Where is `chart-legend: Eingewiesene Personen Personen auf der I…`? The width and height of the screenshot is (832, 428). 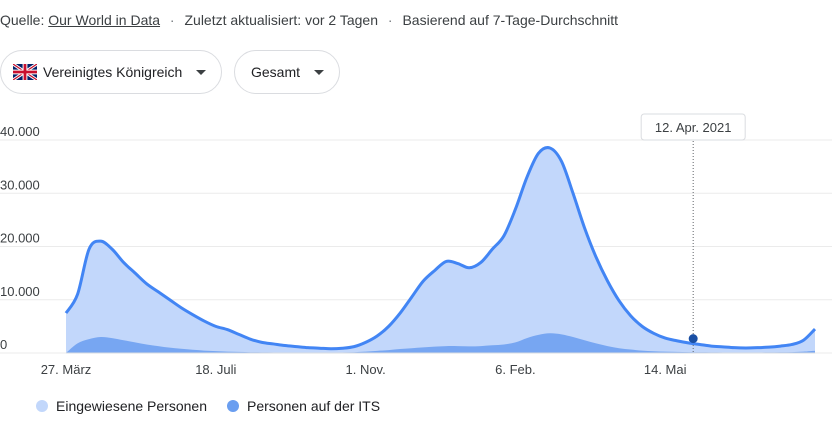 chart-legend: Eingewiesene Personen Personen auf der I… is located at coordinates (218, 406).